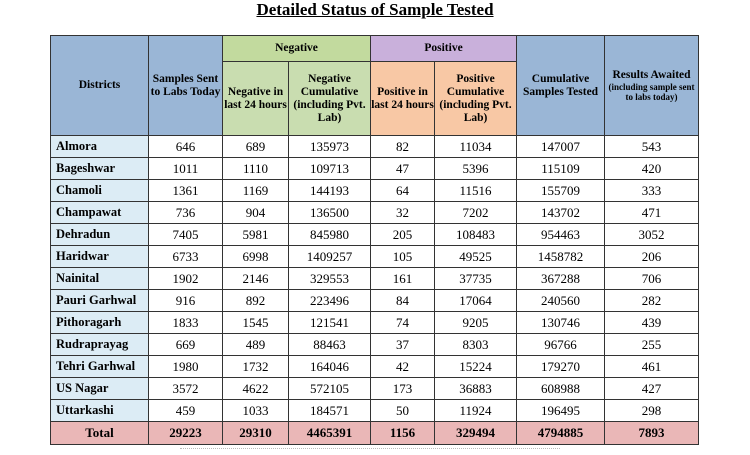  Describe the element at coordinates (652, 212) in the screenshot. I see `cell-await: 471` at that location.